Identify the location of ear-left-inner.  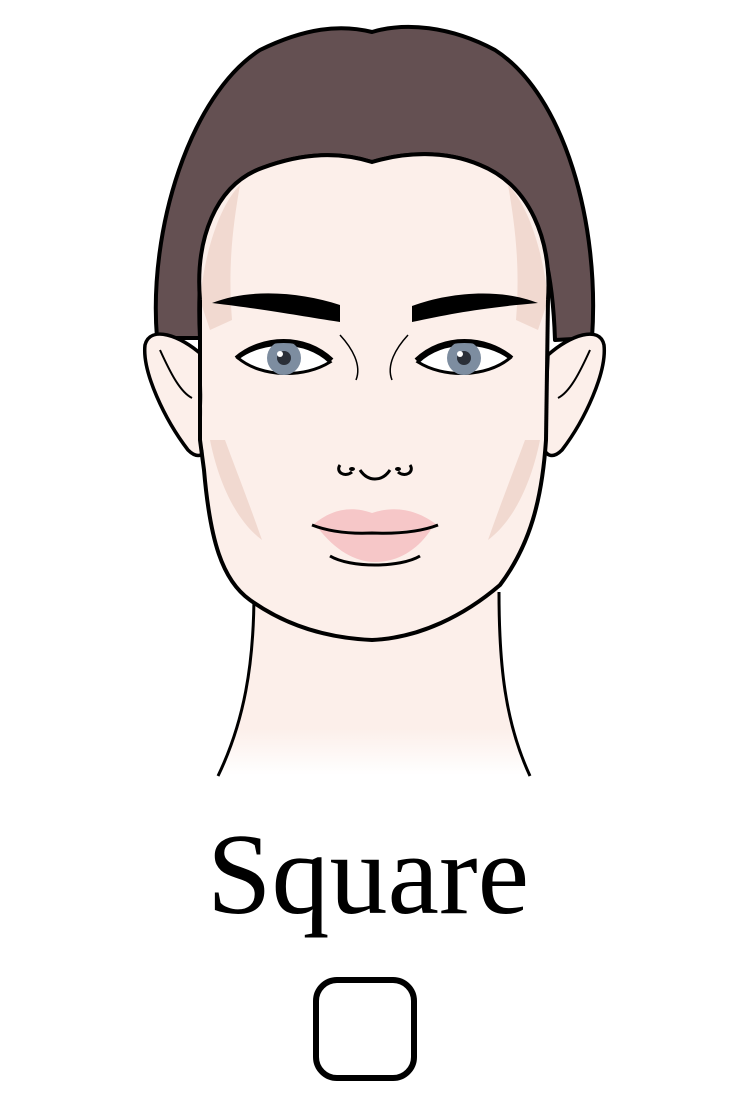
(176, 374).